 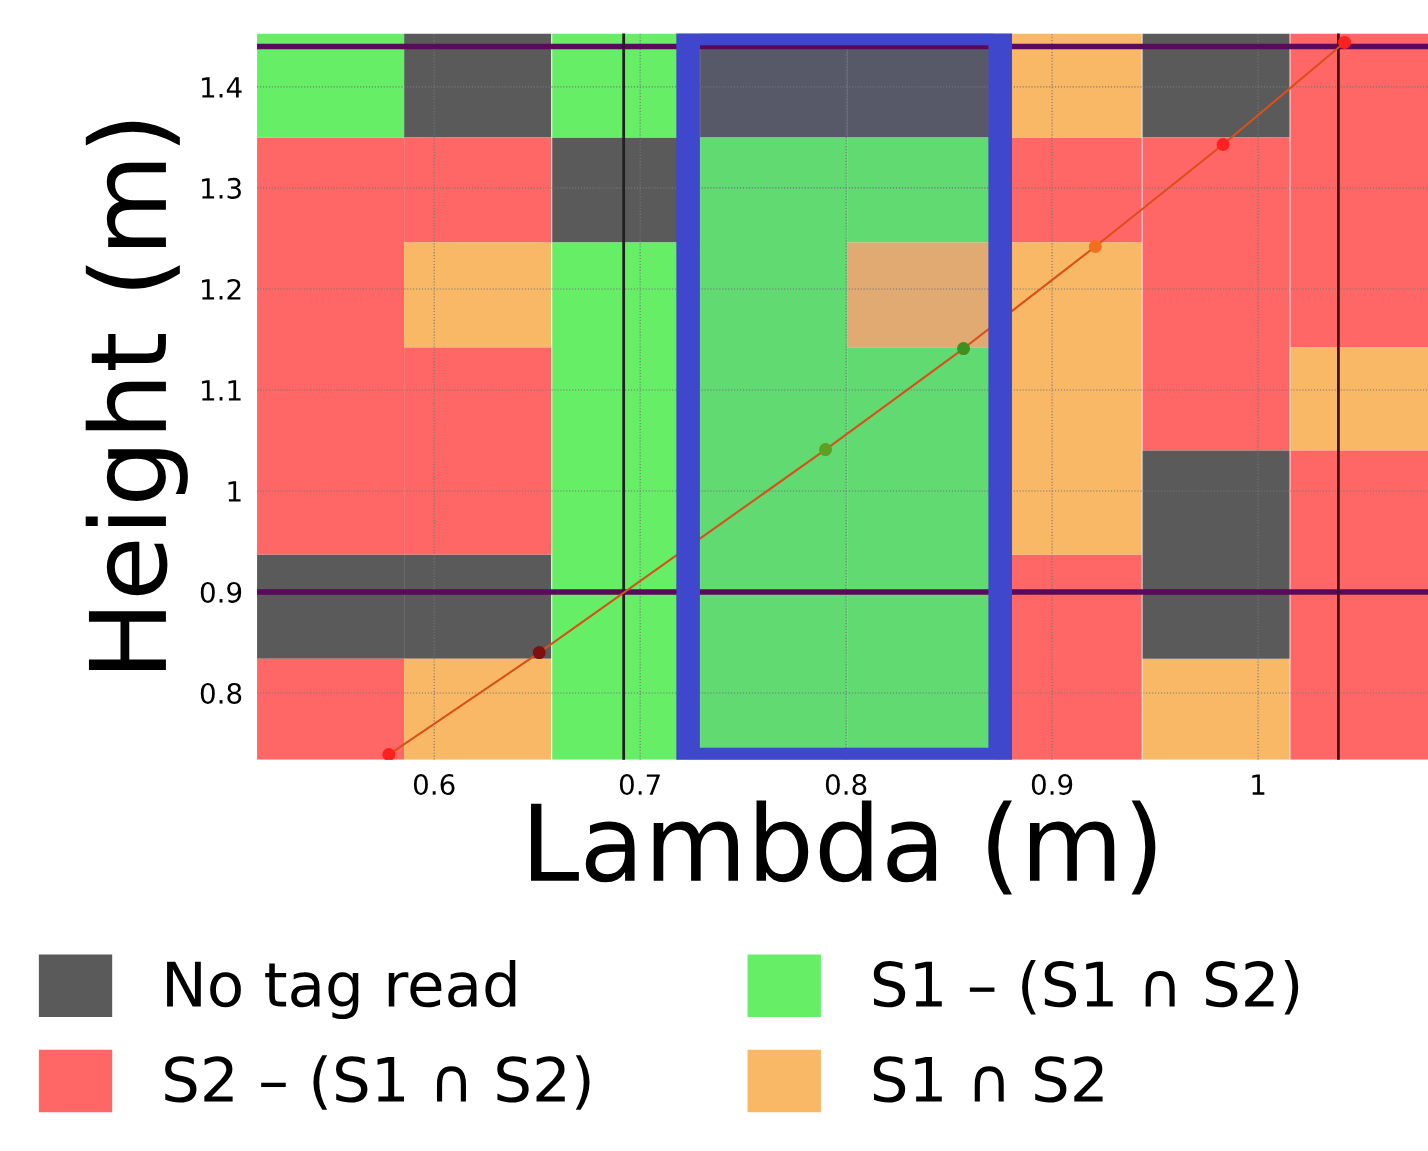 I want to click on legend-label: No tag read, so click(x=341, y=989).